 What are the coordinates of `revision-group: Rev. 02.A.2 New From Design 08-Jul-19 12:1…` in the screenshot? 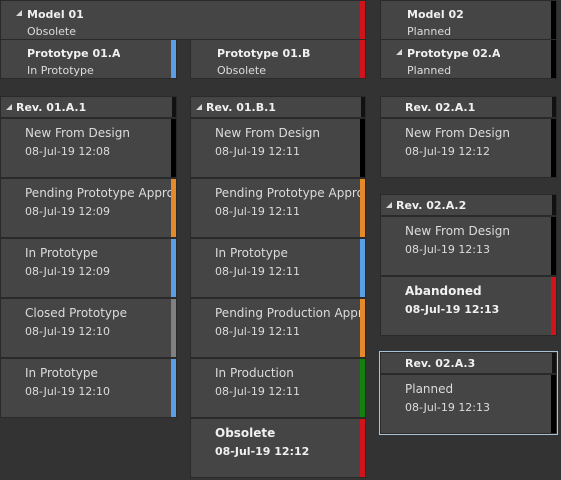 It's located at (468, 265).